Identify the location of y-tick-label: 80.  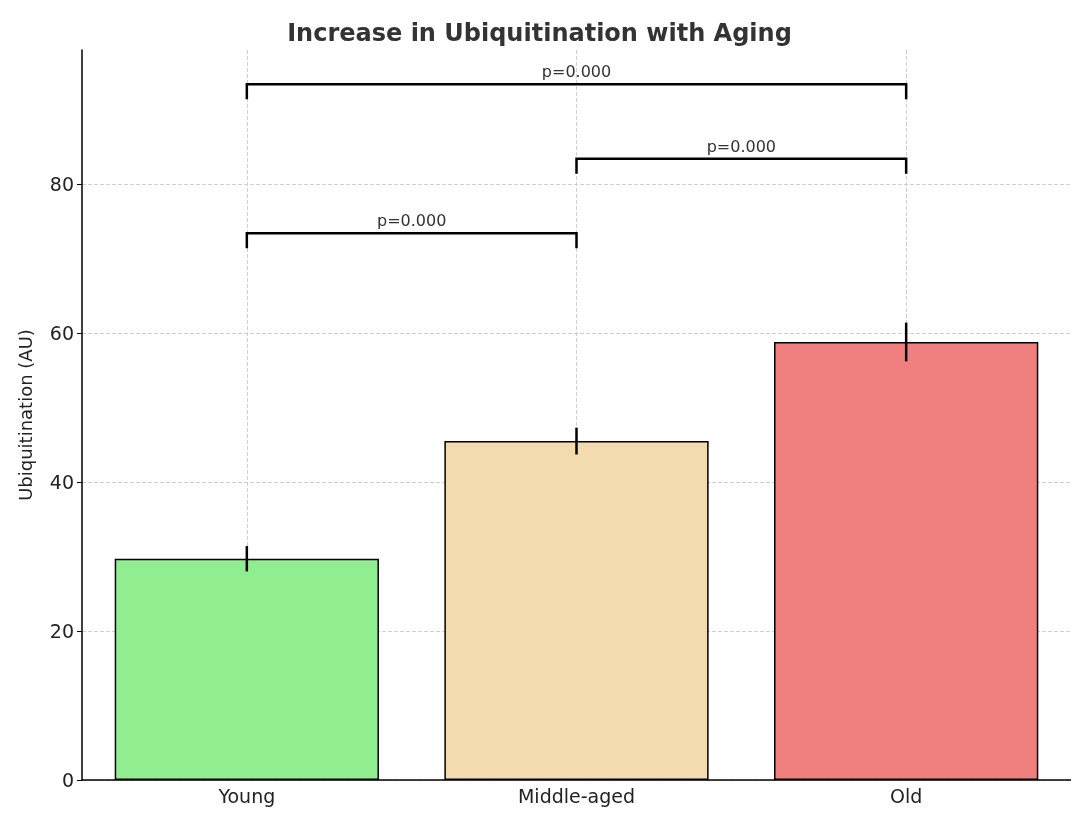
(61, 184).